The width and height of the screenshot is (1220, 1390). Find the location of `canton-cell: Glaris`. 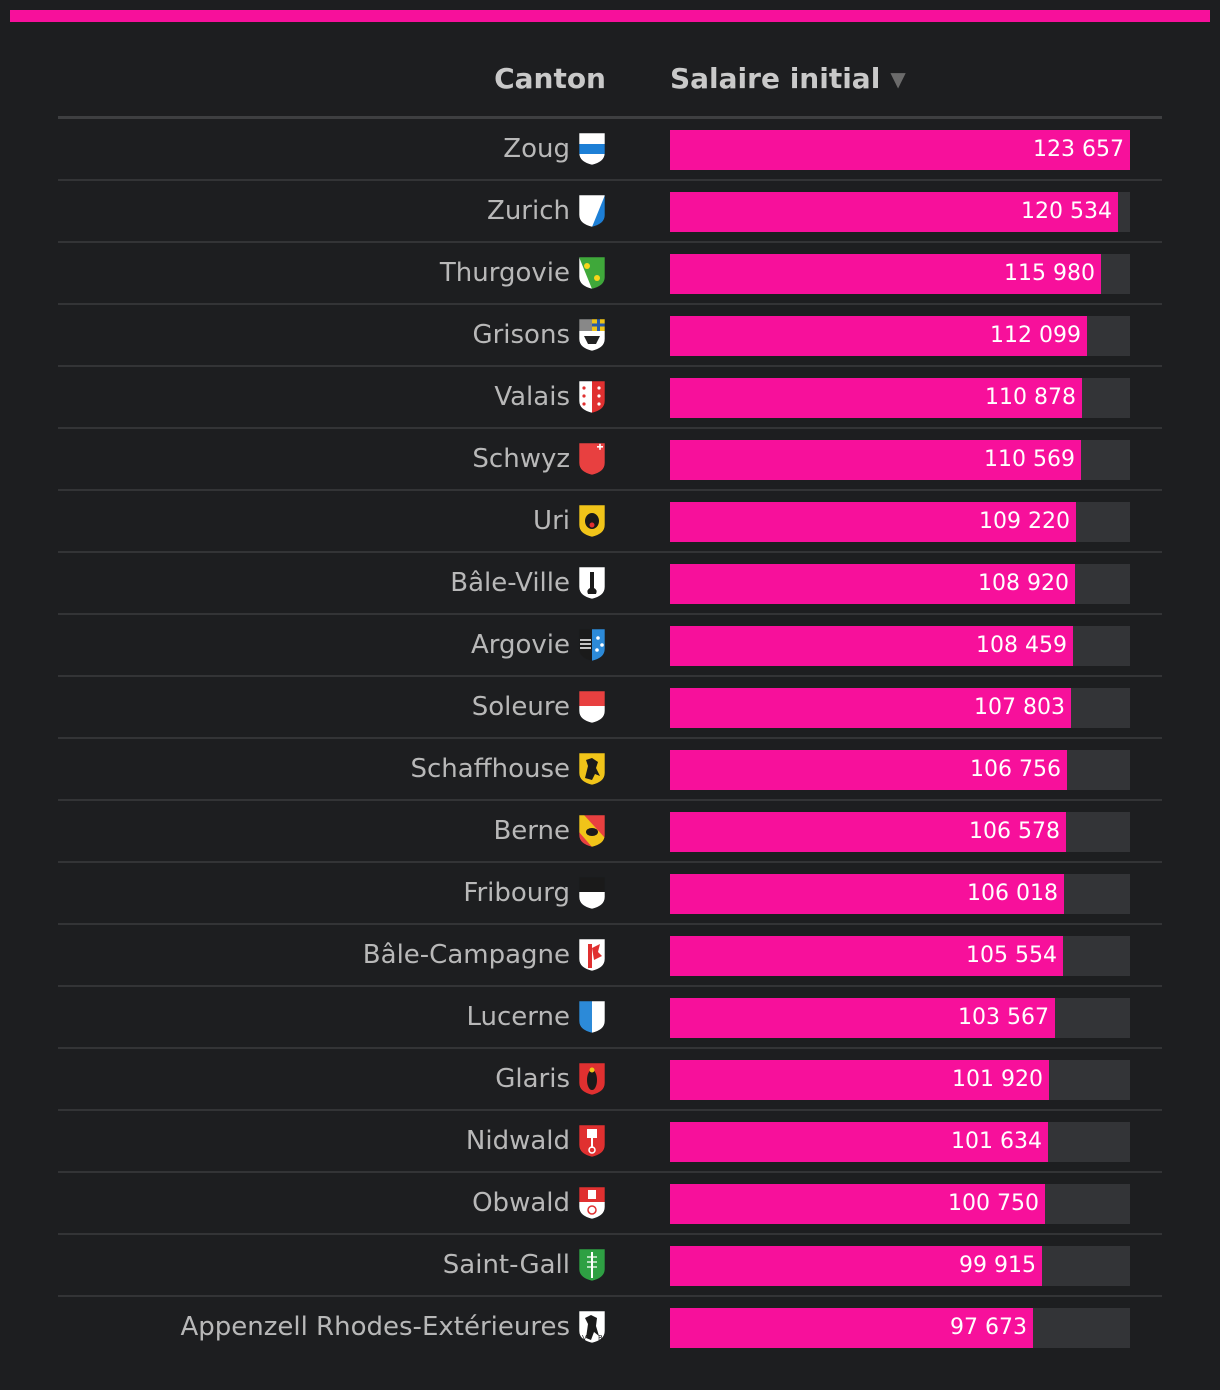

canton-cell: Glaris is located at coordinates (550, 1079).